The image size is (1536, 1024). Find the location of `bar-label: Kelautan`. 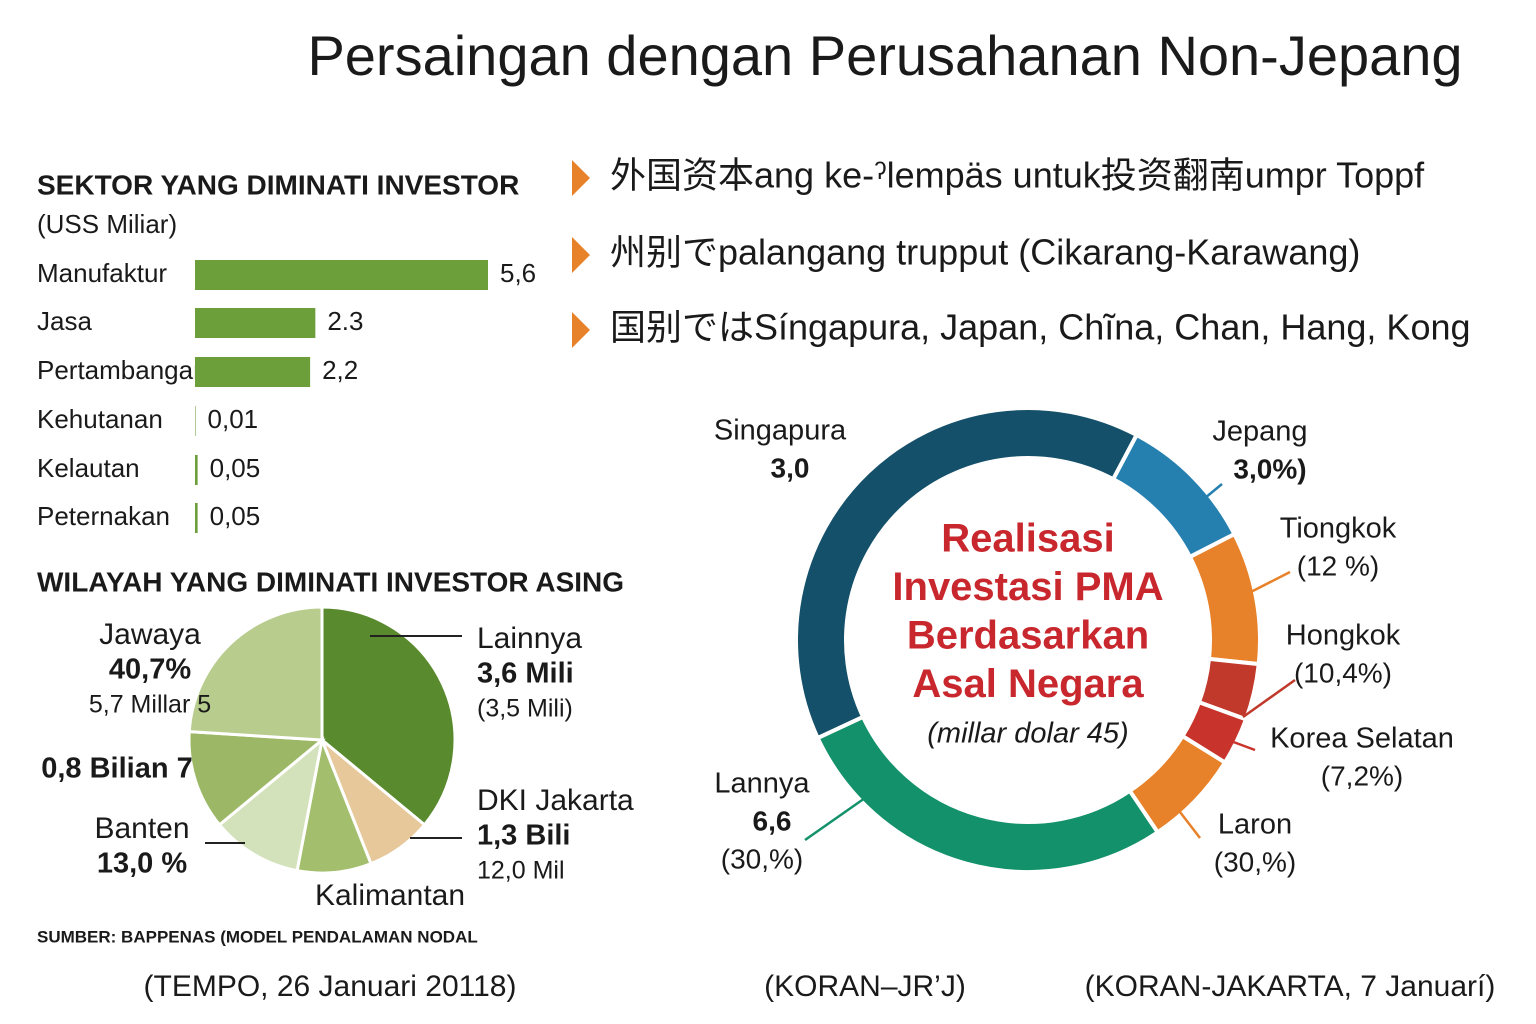

bar-label: Kelautan is located at coordinates (88, 468).